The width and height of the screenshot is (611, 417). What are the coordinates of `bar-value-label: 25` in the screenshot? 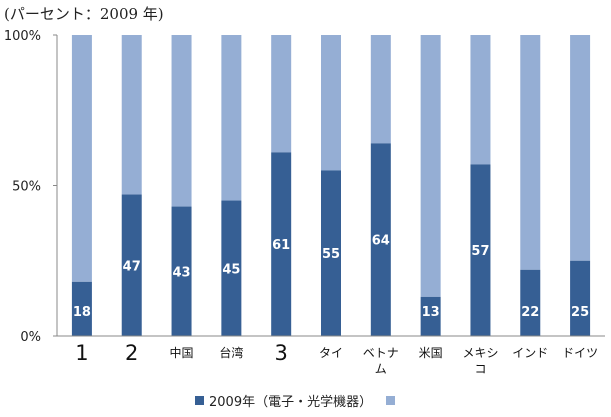 It's located at (580, 312).